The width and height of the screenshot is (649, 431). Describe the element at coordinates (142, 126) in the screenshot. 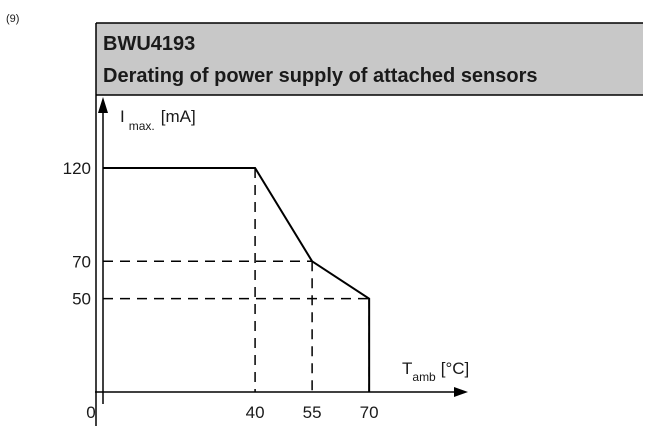

I see `y-label-subscript: max.` at that location.